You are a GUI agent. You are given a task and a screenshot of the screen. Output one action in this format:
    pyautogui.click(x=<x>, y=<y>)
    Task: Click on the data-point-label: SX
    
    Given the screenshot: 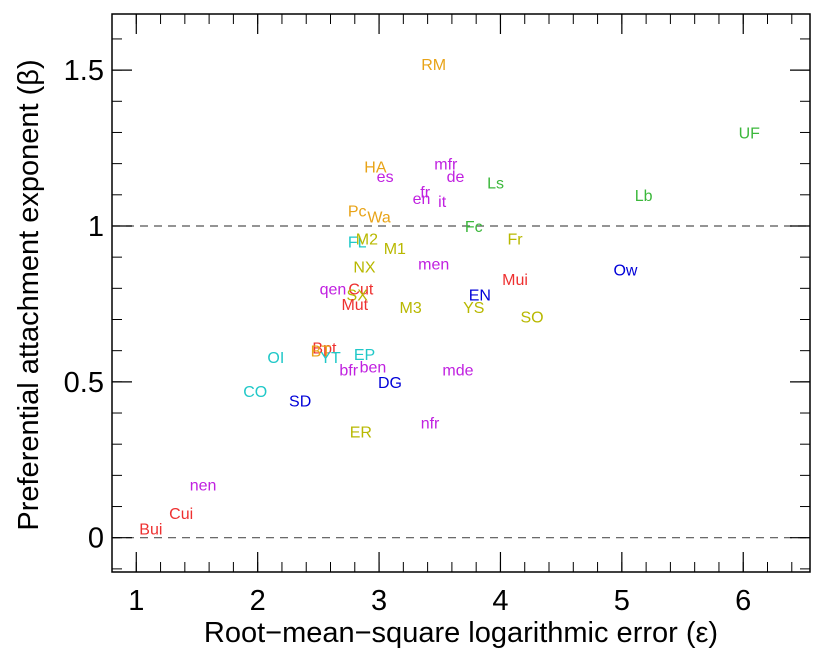 What is the action you would take?
    pyautogui.click(x=358, y=296)
    